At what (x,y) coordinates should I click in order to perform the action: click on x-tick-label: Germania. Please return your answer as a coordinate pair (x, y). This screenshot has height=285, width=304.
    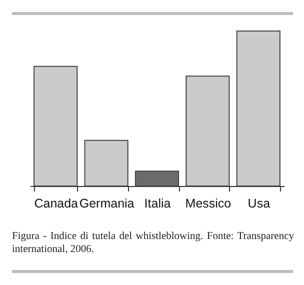
    Looking at the image, I should click on (106, 203).